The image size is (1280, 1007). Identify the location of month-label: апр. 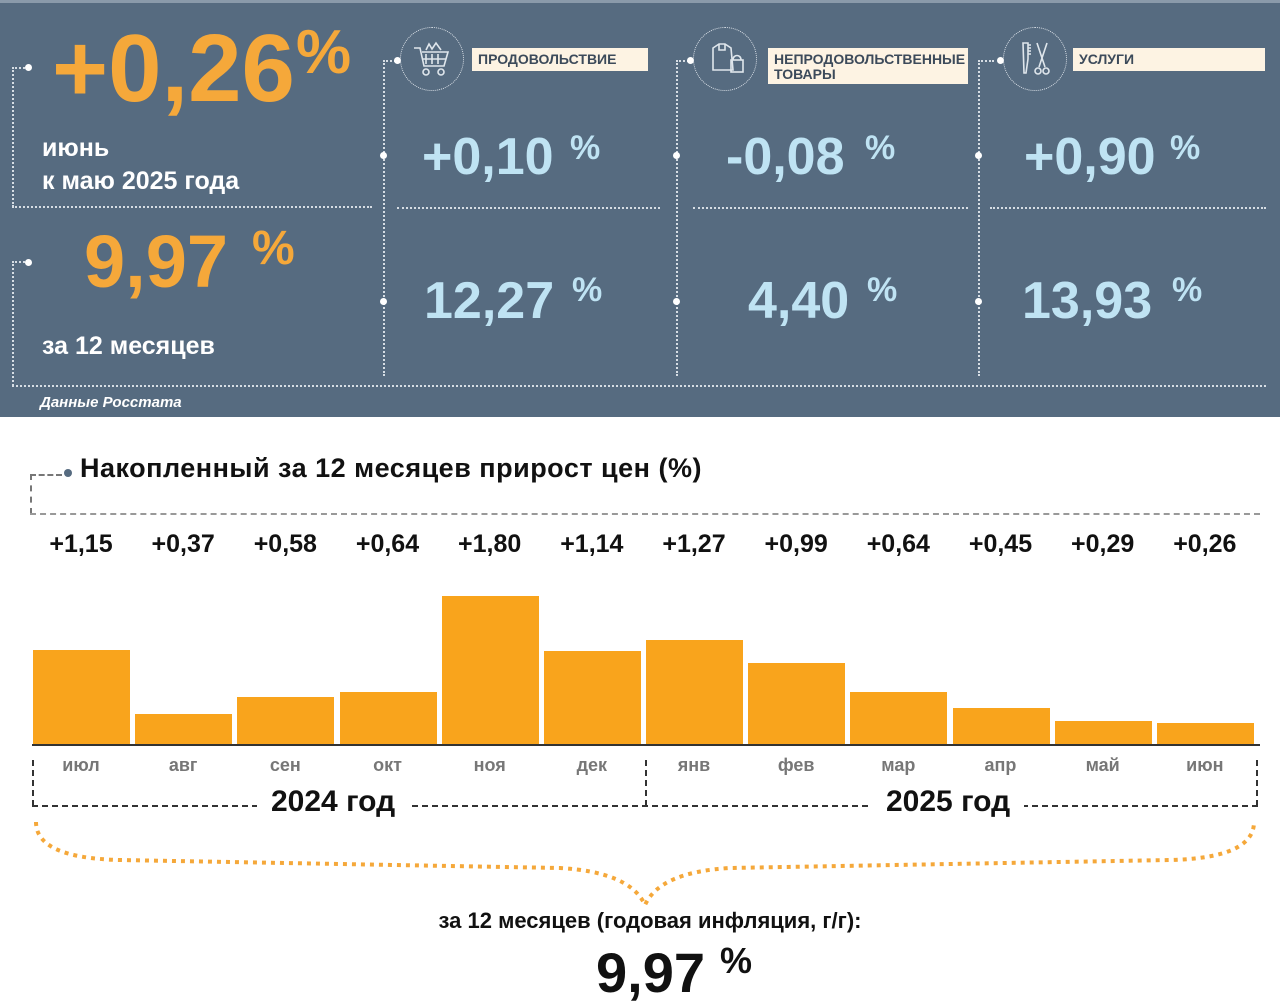
(1000, 765).